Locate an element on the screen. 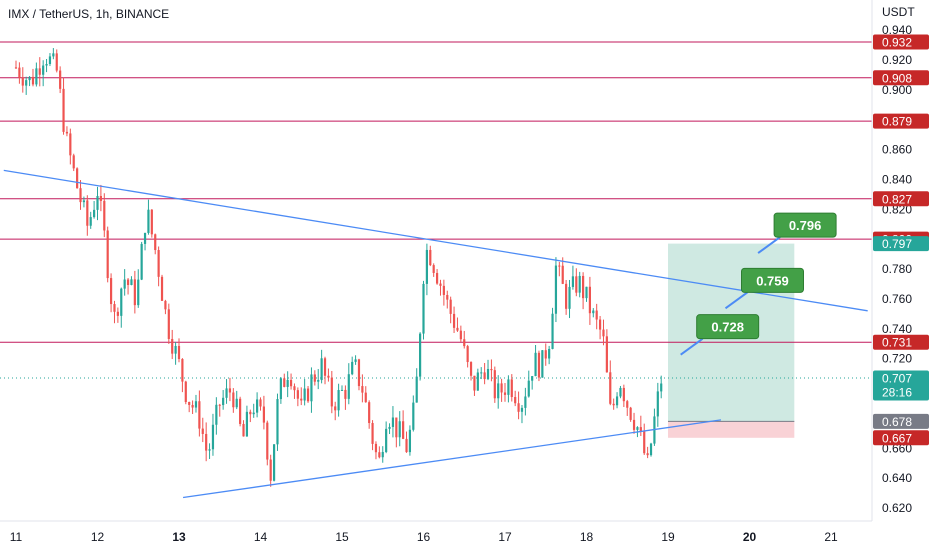  price-label: 0.678 is located at coordinates (897, 422).